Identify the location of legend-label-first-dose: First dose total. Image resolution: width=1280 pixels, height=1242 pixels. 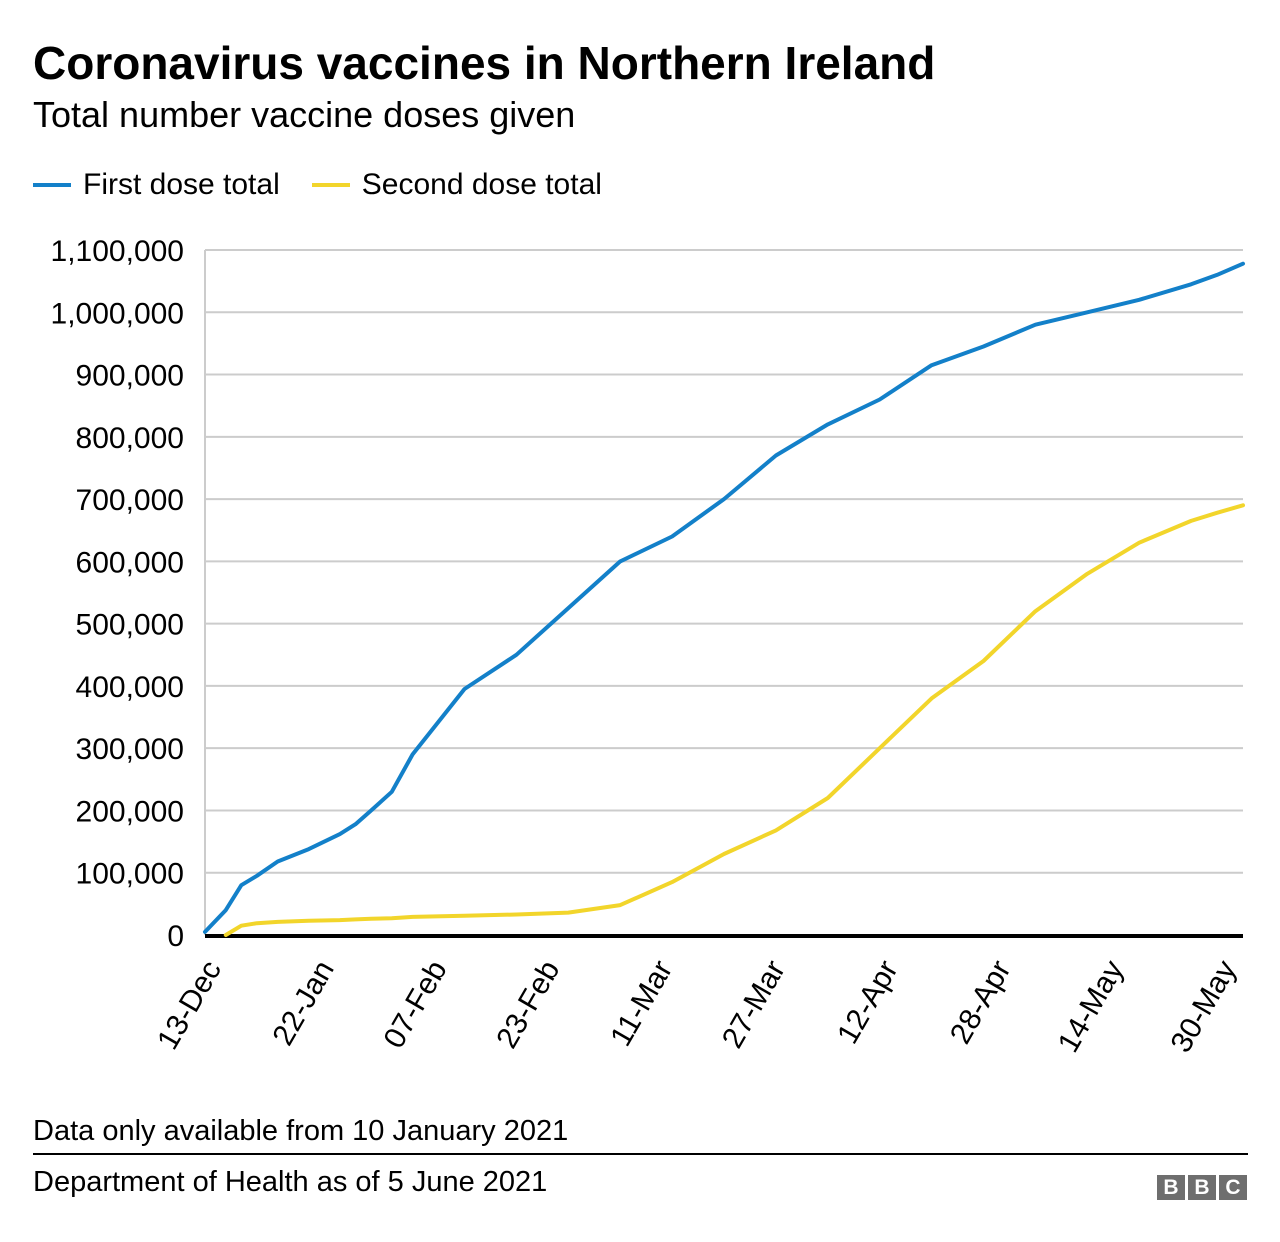
(181, 184).